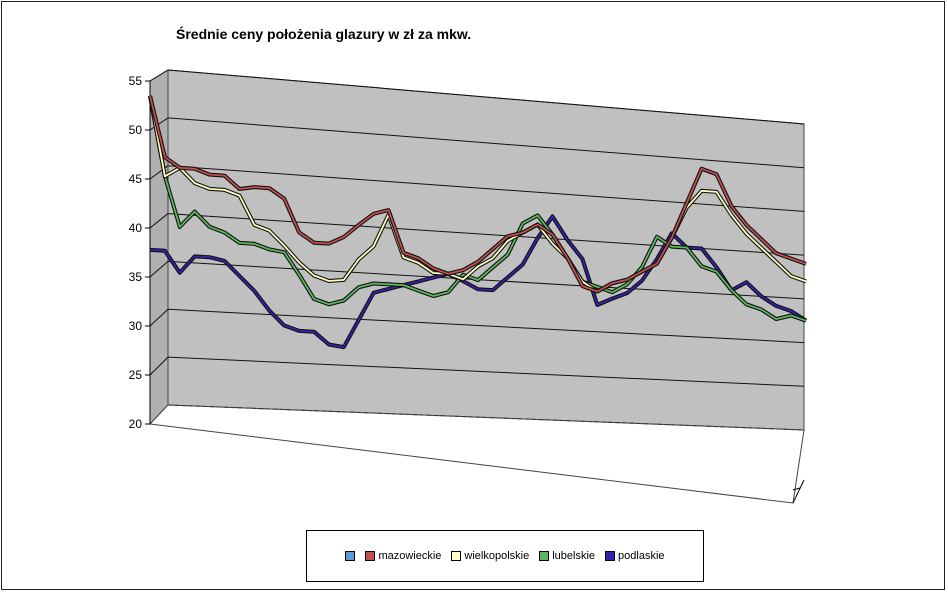 The image size is (948, 593). Describe the element at coordinates (136, 375) in the screenshot. I see `y-tick-label: 25` at that location.